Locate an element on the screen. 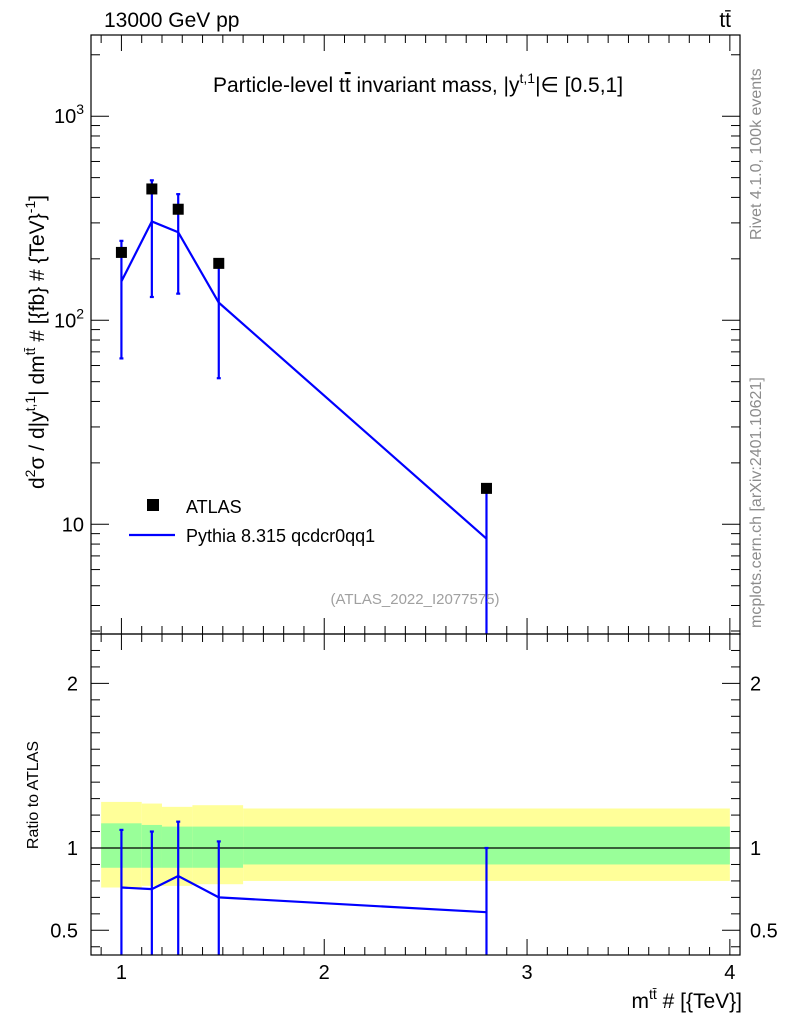 The width and height of the screenshot is (786, 1024). x-tick-label: 4 is located at coordinates (729, 973).